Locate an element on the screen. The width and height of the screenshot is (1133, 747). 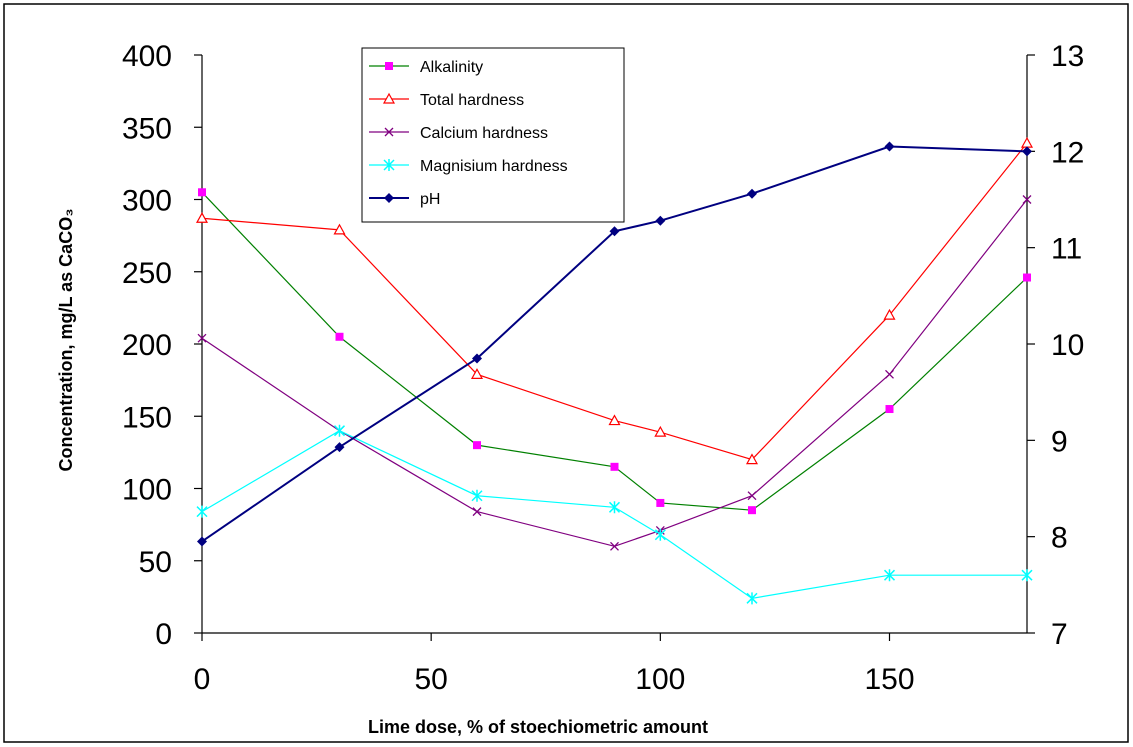
legend-label-alkalinity: Alkalinity is located at coordinates (451, 67).